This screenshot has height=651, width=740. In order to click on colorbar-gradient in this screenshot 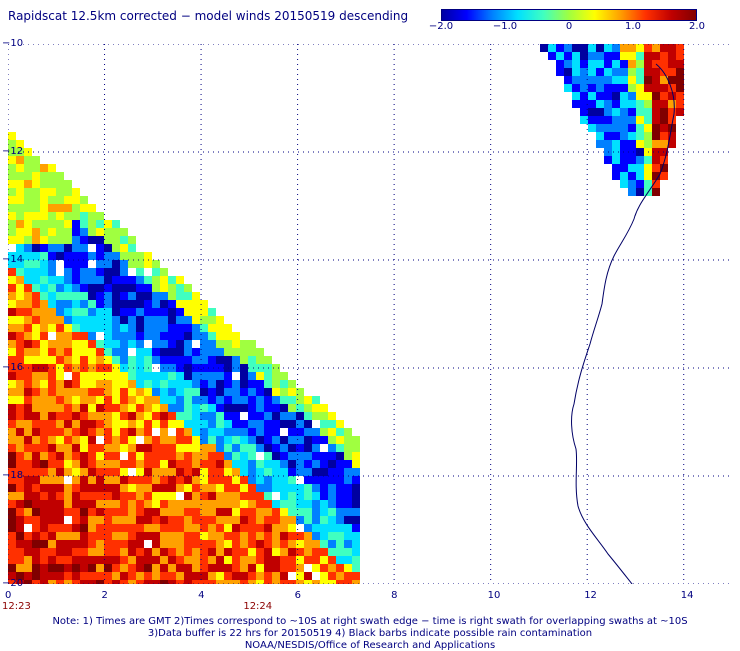, I will do `click(569, 15)`.